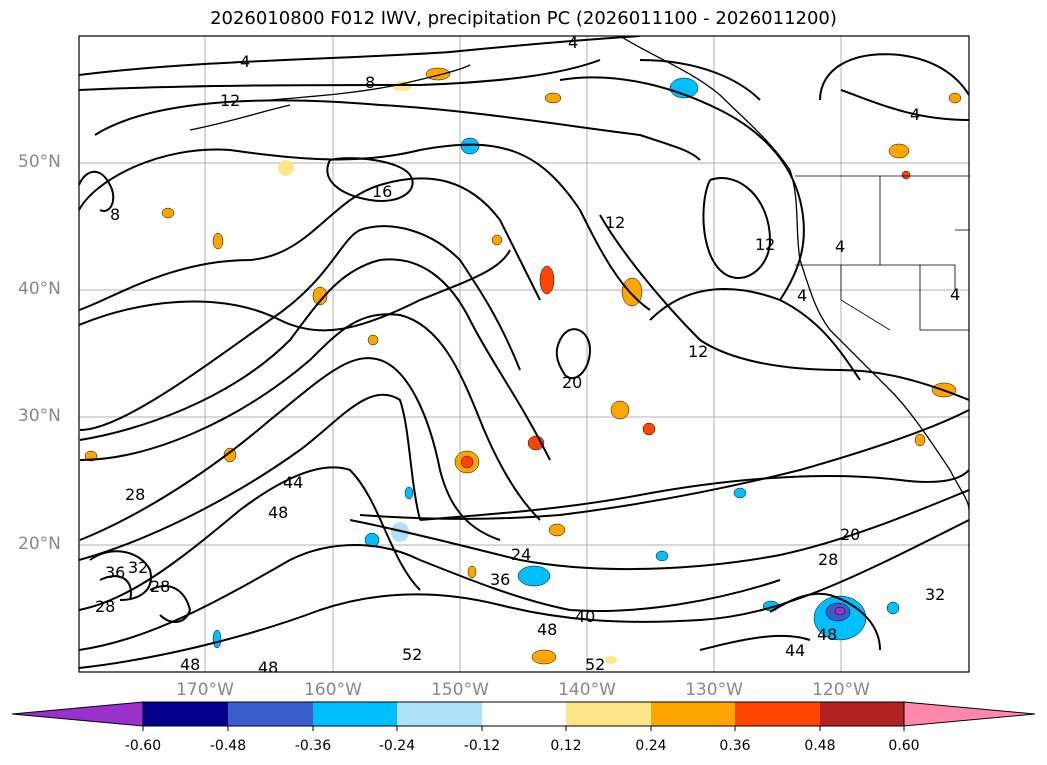 This screenshot has width=1047, height=765. What do you see at coordinates (333, 690) in the screenshot?
I see `lon-label: 160°W` at bounding box center [333, 690].